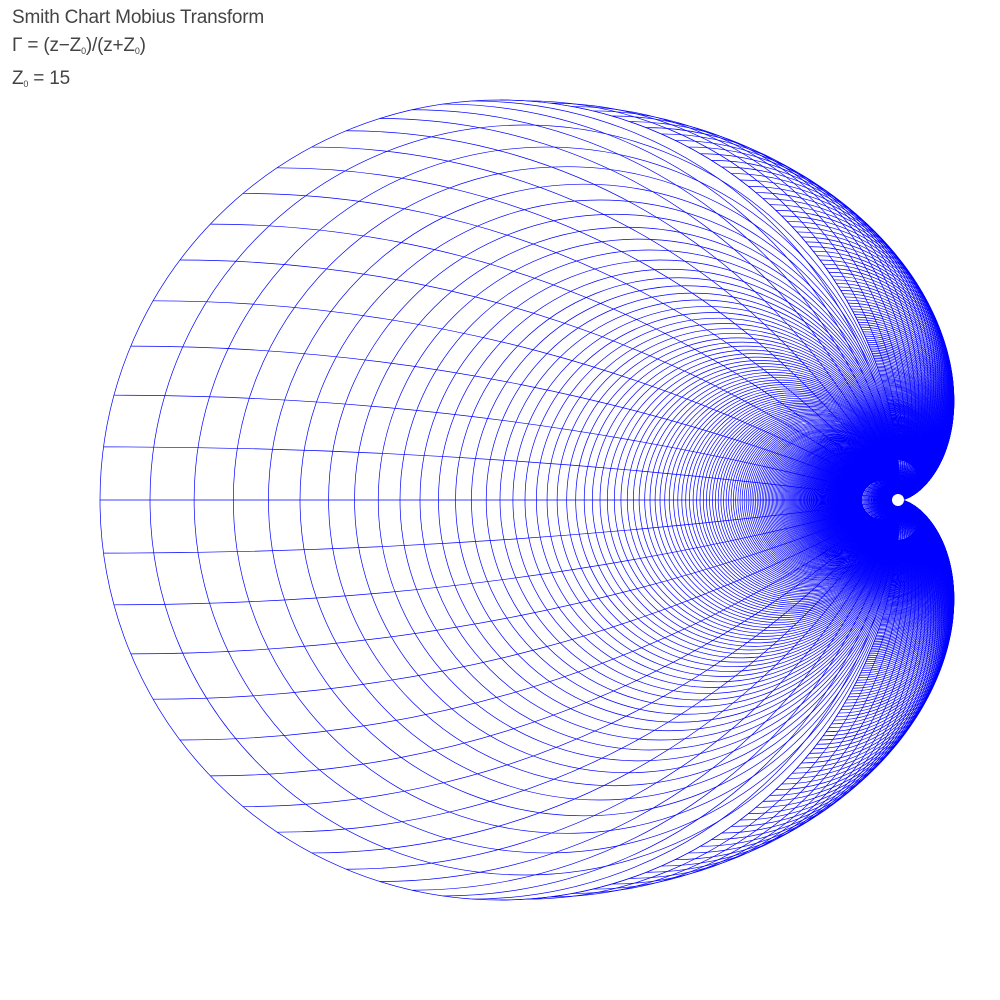  What do you see at coordinates (138, 17) in the screenshot?
I see `chart-title: Smith Chart Mobius Transform` at bounding box center [138, 17].